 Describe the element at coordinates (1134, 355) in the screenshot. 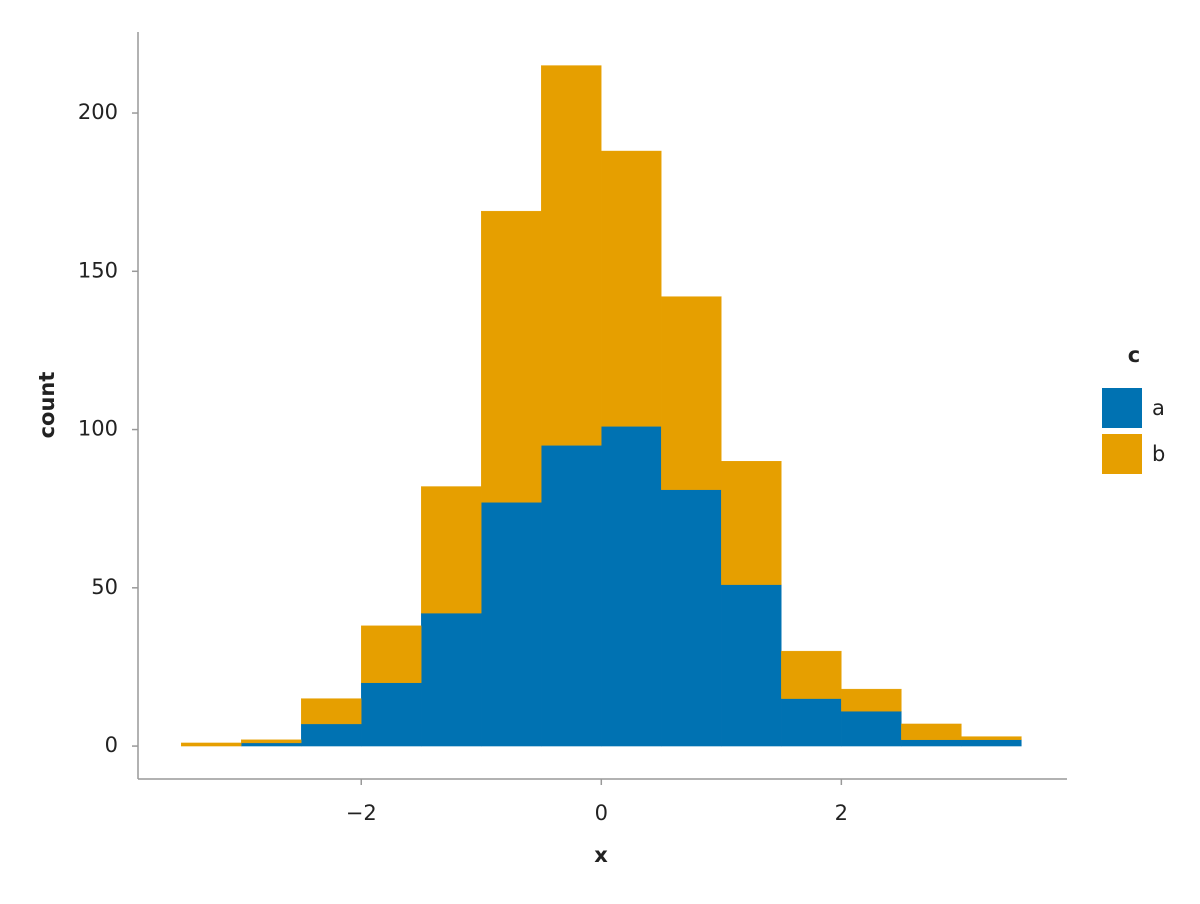

I see `legend-title: c` at that location.